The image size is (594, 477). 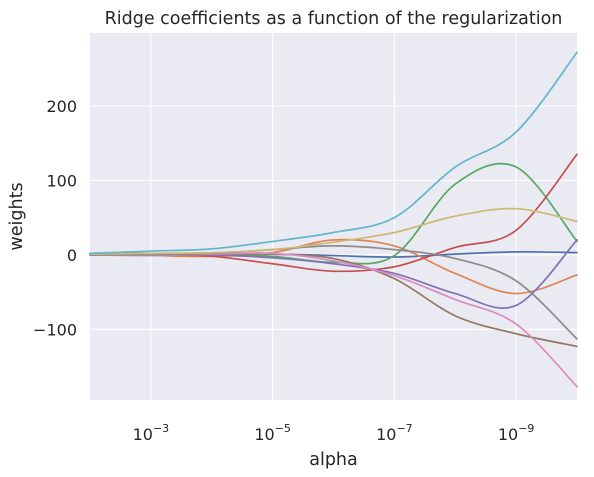 What do you see at coordinates (516, 433) in the screenshot?
I see `x-tick-label-3: 10⁻⁹` at bounding box center [516, 433].